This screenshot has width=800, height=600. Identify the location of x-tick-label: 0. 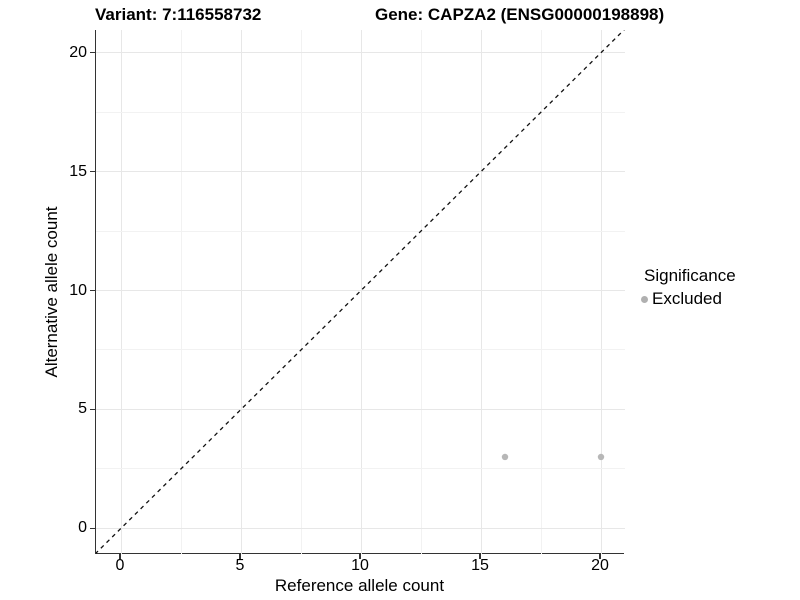
(120, 565).